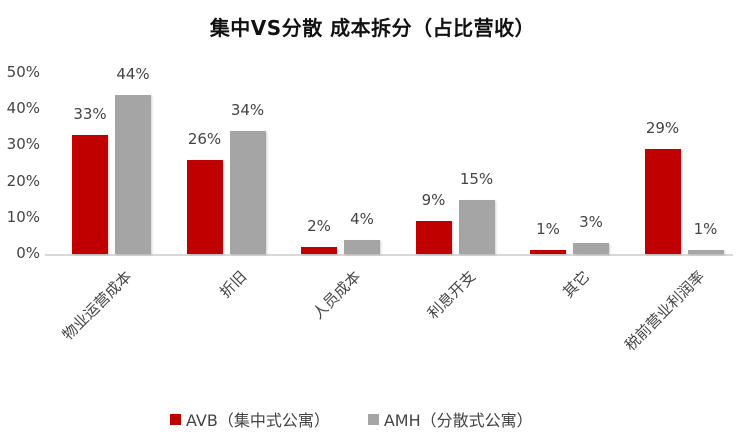 The width and height of the screenshot is (745, 438). What do you see at coordinates (204, 138) in the screenshot?
I see `data-label: 26%` at bounding box center [204, 138].